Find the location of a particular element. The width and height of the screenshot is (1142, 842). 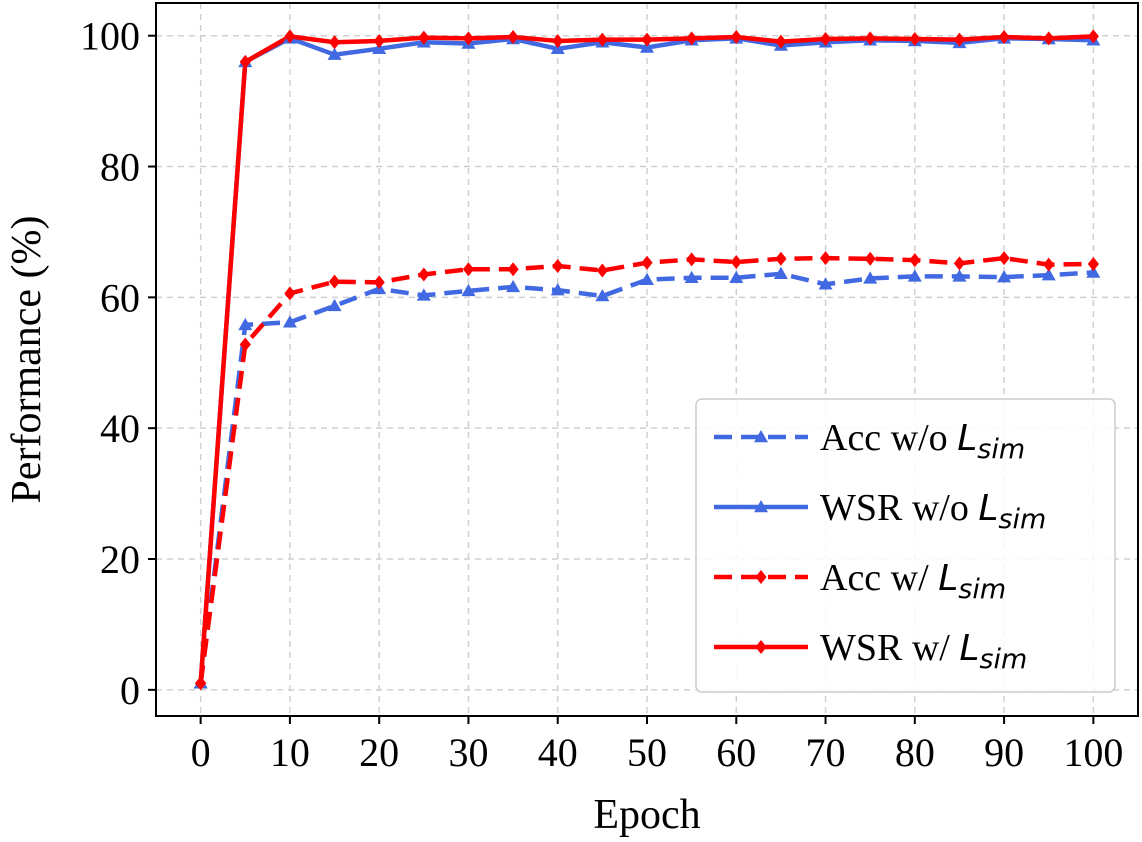

x-tick-label: 0 is located at coordinates (201, 752).